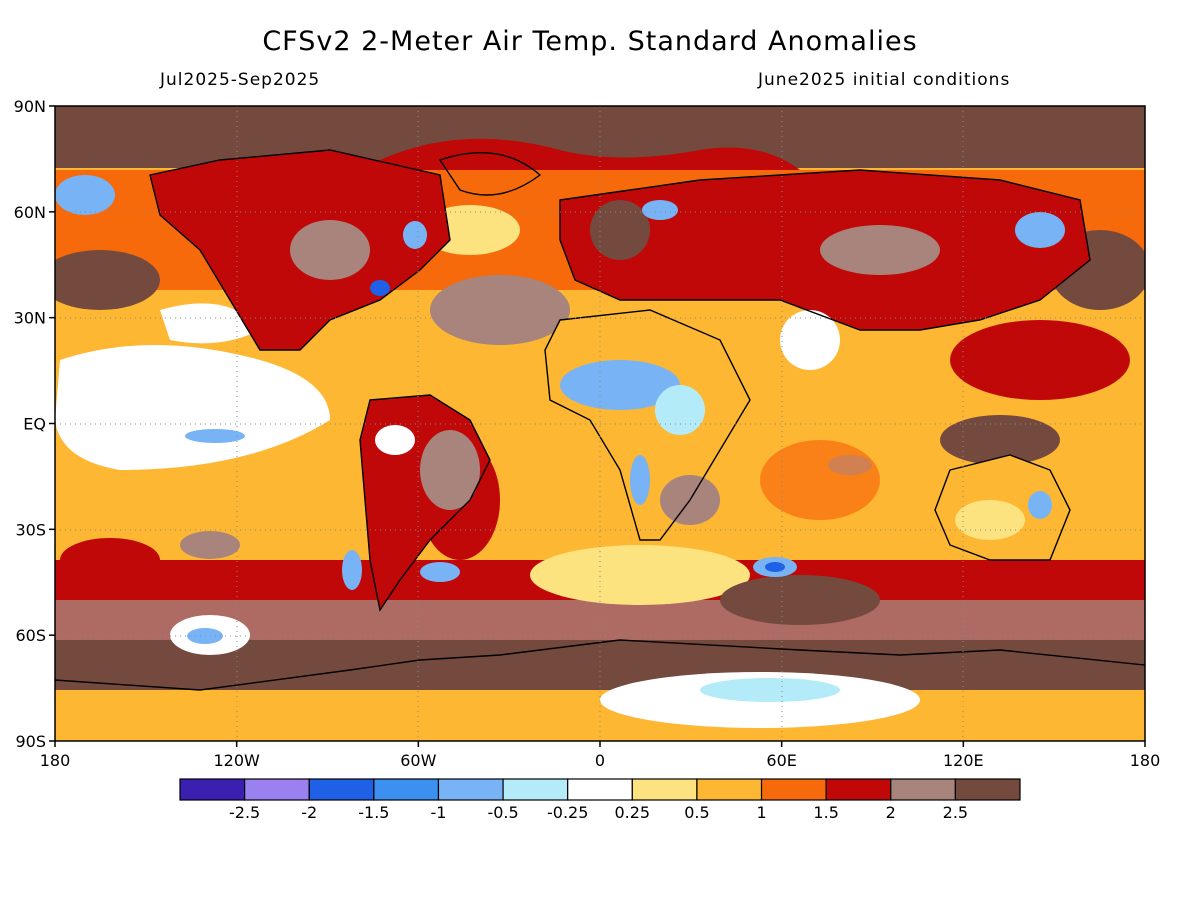 The width and height of the screenshot is (1200, 900). What do you see at coordinates (810, 340) in the screenshot?
I see `india-neutral` at bounding box center [810, 340].